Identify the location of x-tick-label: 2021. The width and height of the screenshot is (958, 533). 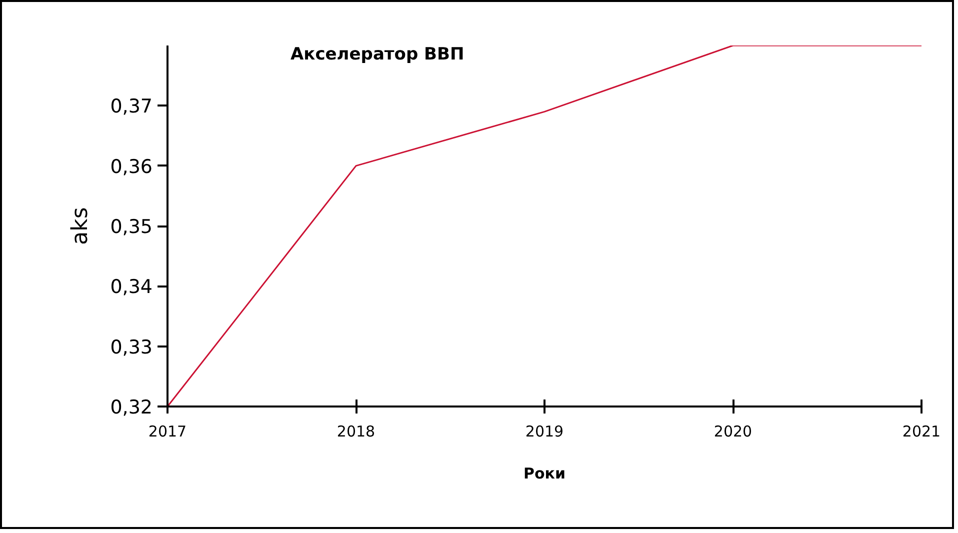
(921, 431).